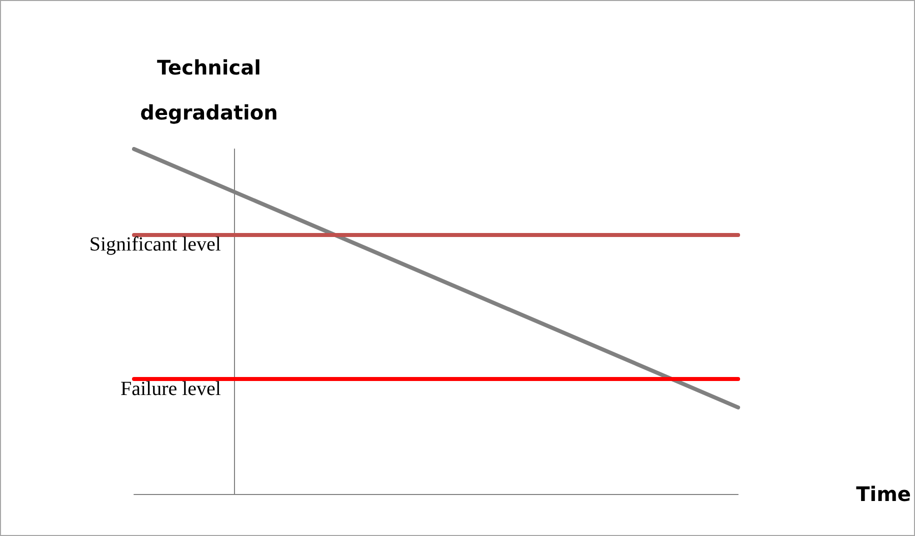 Image resolution: width=915 pixels, height=536 pixels. Describe the element at coordinates (171, 389) in the screenshot. I see `ref-line-label: Failure level` at that location.